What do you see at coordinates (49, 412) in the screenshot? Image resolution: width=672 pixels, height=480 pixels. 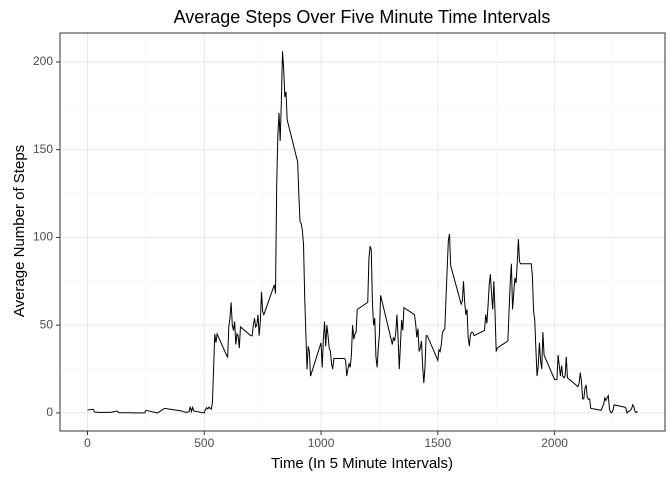 I see `y-tick-label: 0` at bounding box center [49, 412].